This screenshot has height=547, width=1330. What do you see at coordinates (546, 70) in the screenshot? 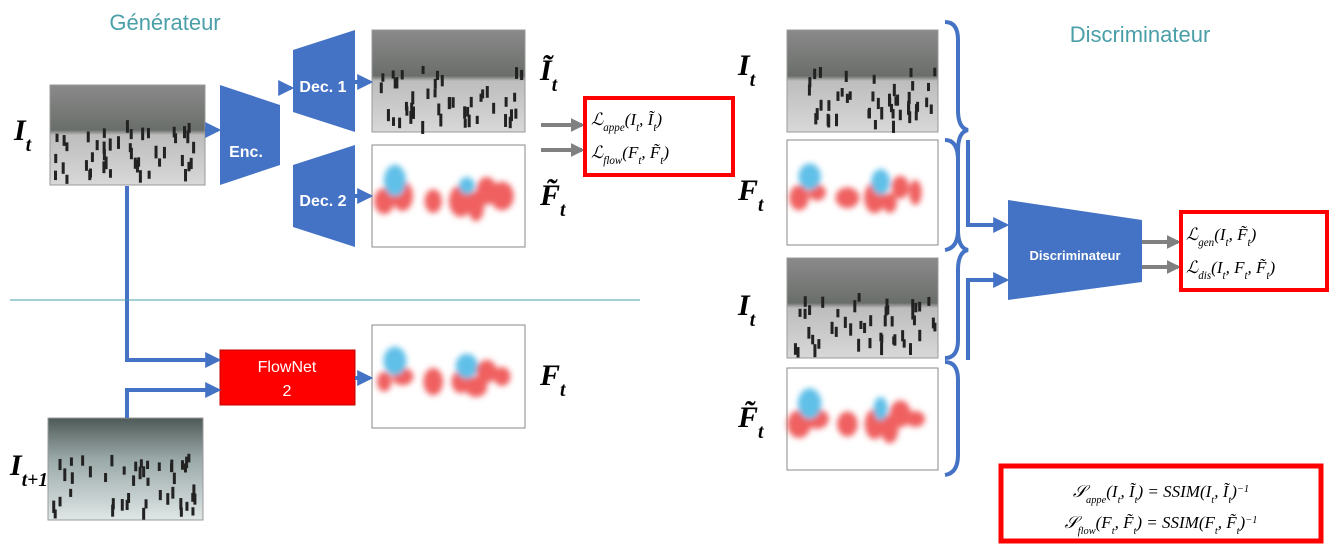
I see `formula-part: Ĩ` at bounding box center [546, 70].